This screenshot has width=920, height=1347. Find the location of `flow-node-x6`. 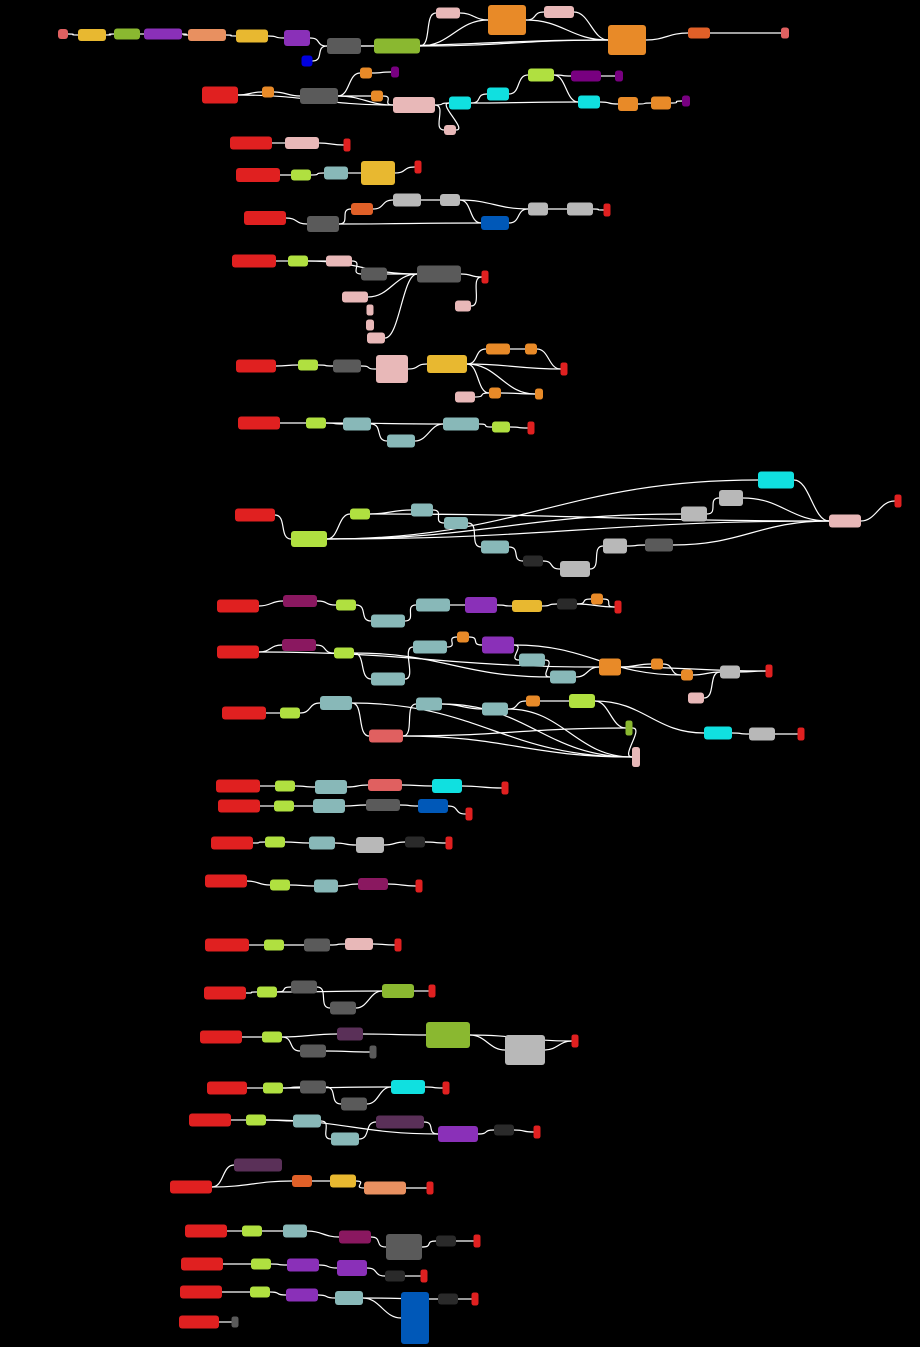

flow-node-x6 is located at coordinates (424, 1276).